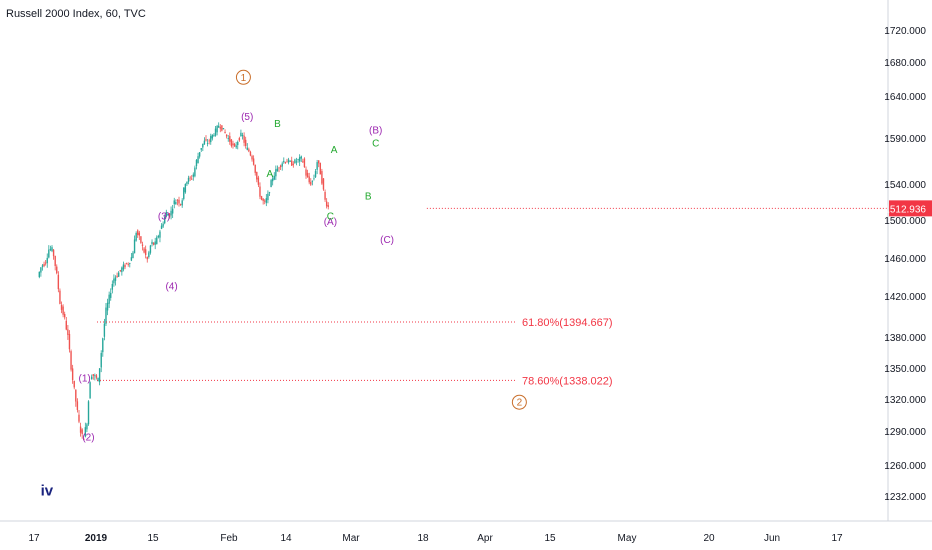  What do you see at coordinates (76, 14) in the screenshot?
I see `chart-title: Russell 2000 Index, 60, TVC` at bounding box center [76, 14].